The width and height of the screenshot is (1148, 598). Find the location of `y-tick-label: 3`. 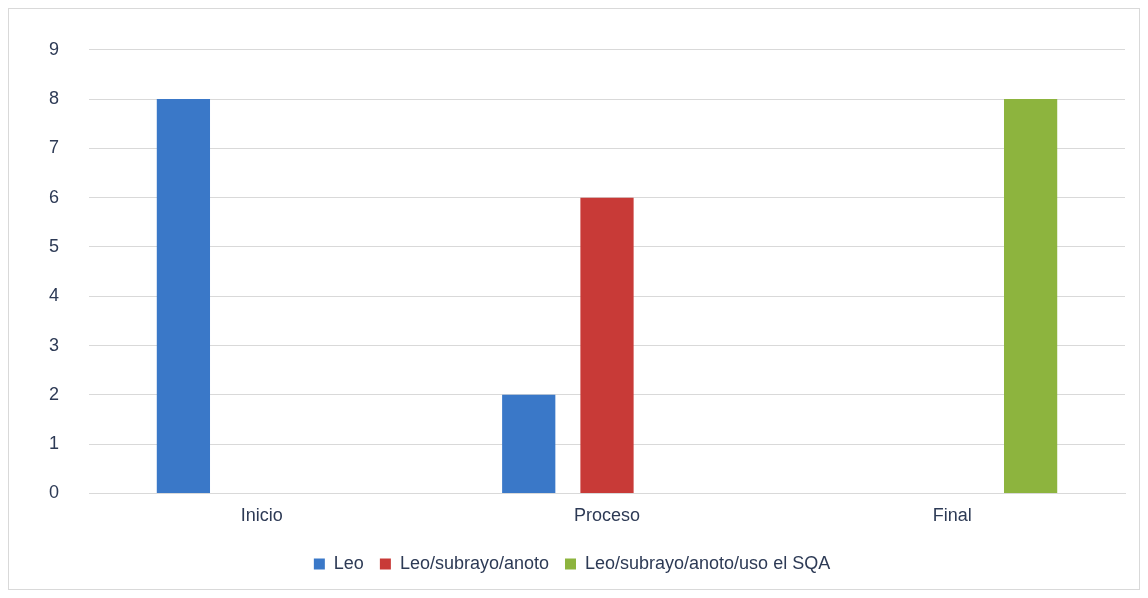

y-tick-label: 3 is located at coordinates (54, 344).